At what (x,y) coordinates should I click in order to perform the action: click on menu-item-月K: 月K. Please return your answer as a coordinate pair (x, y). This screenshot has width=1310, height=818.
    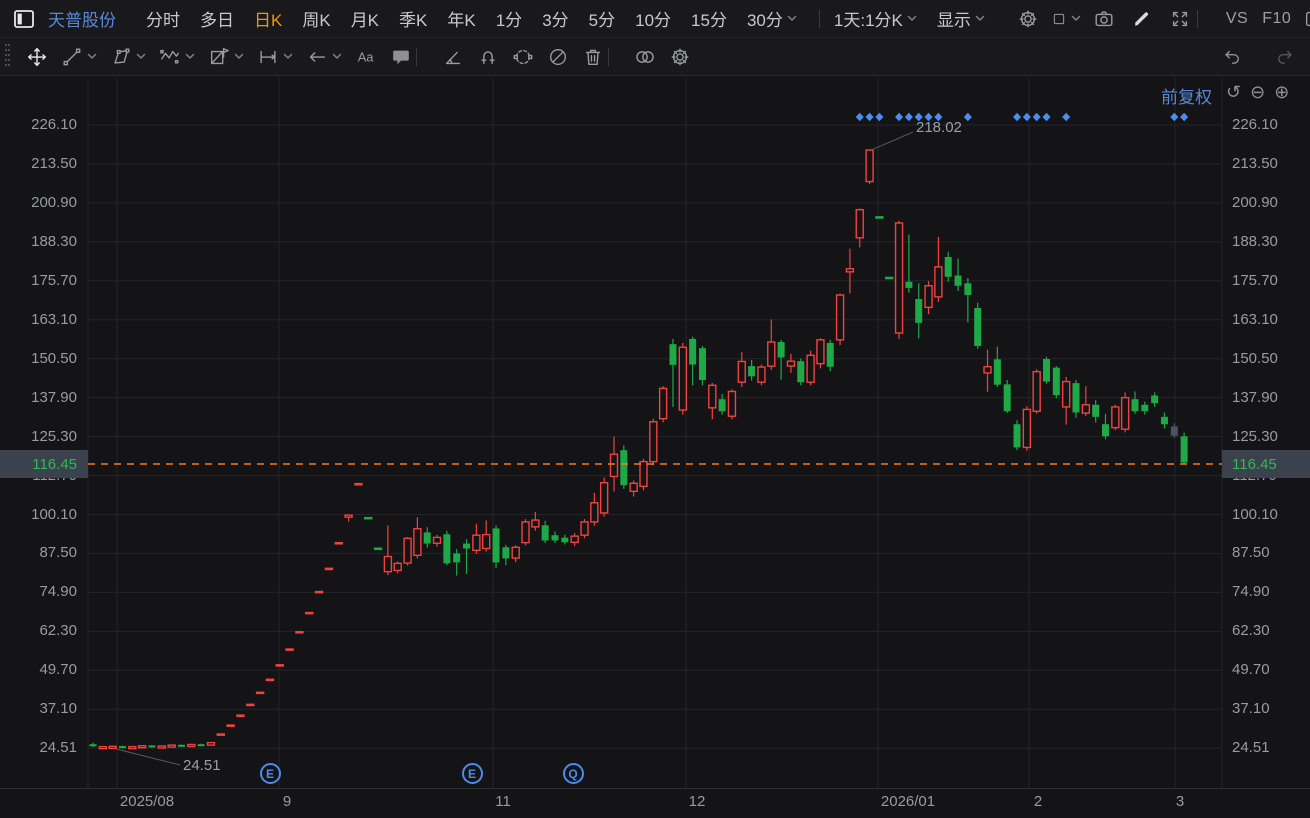
    Looking at the image, I should click on (365, 20).